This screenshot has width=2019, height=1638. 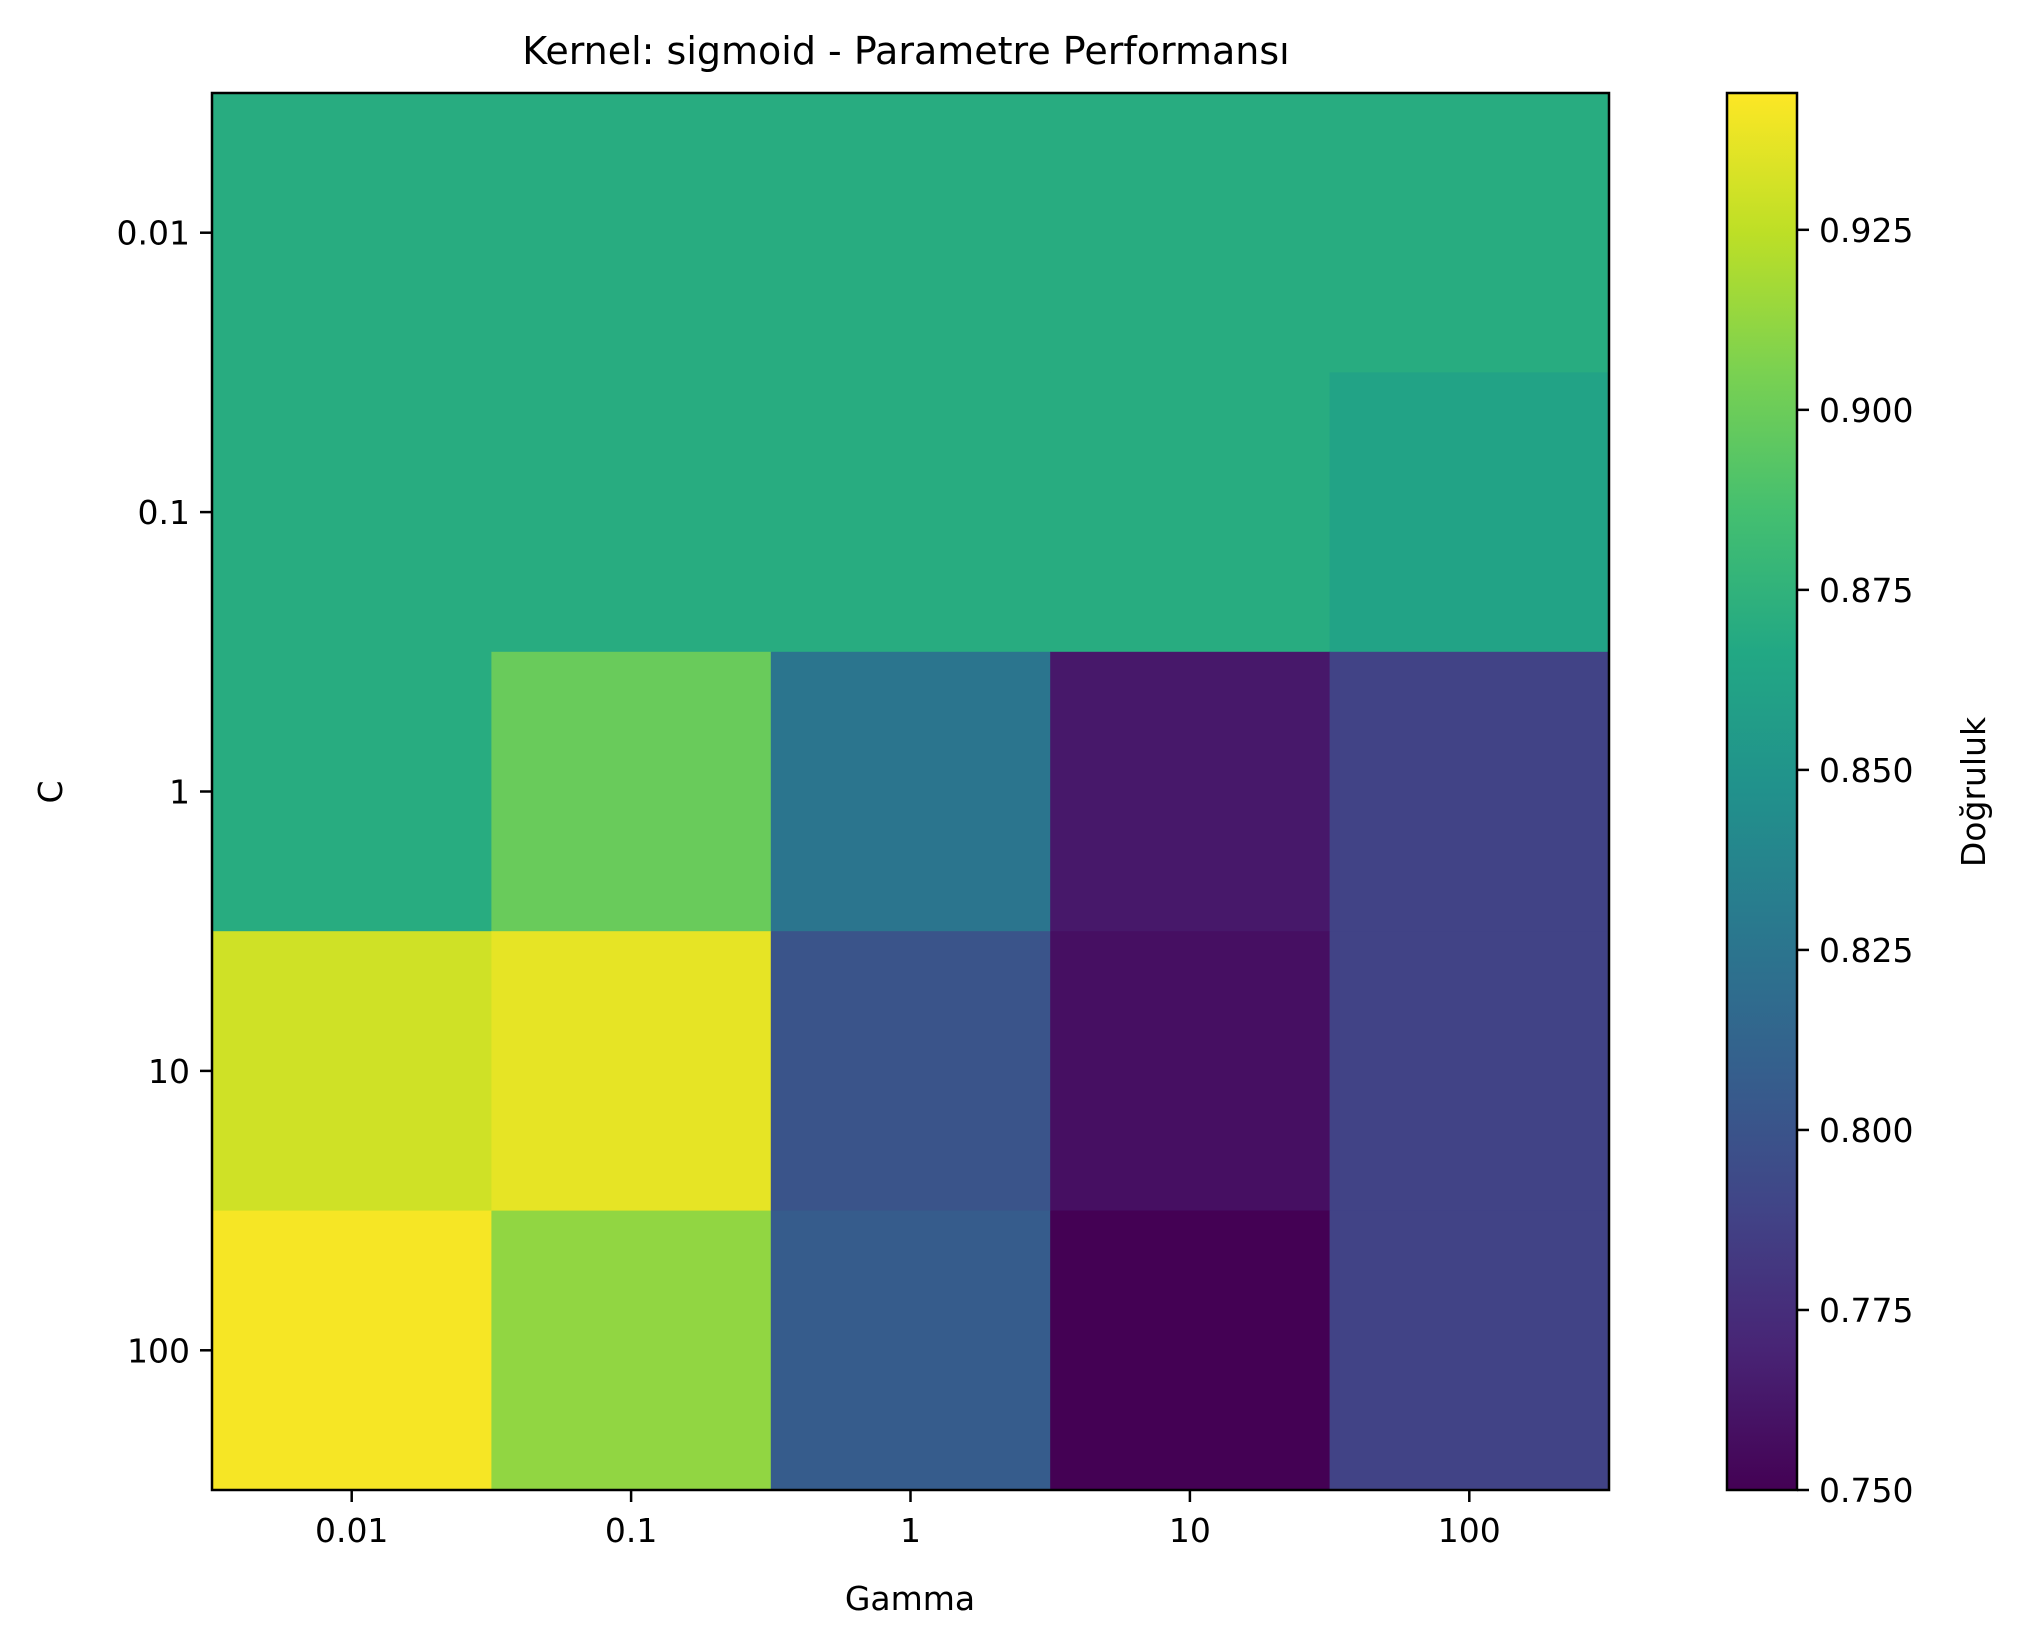 What do you see at coordinates (1866, 230) in the screenshot?
I see `colorbar-tick-label: 0.925` at bounding box center [1866, 230].